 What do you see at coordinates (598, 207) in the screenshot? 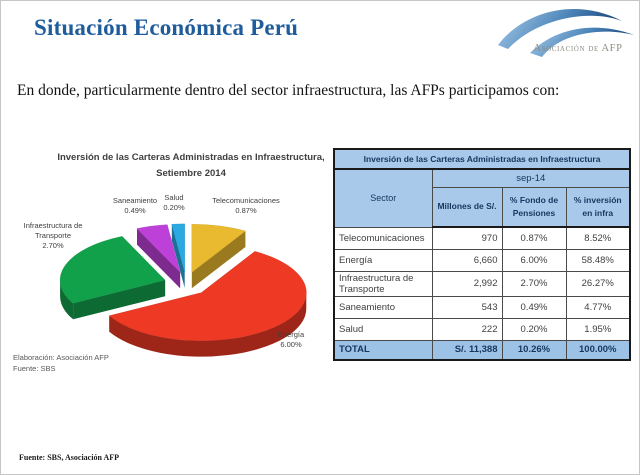
I see `column-header-infra: % inversión en infra` at bounding box center [598, 207].